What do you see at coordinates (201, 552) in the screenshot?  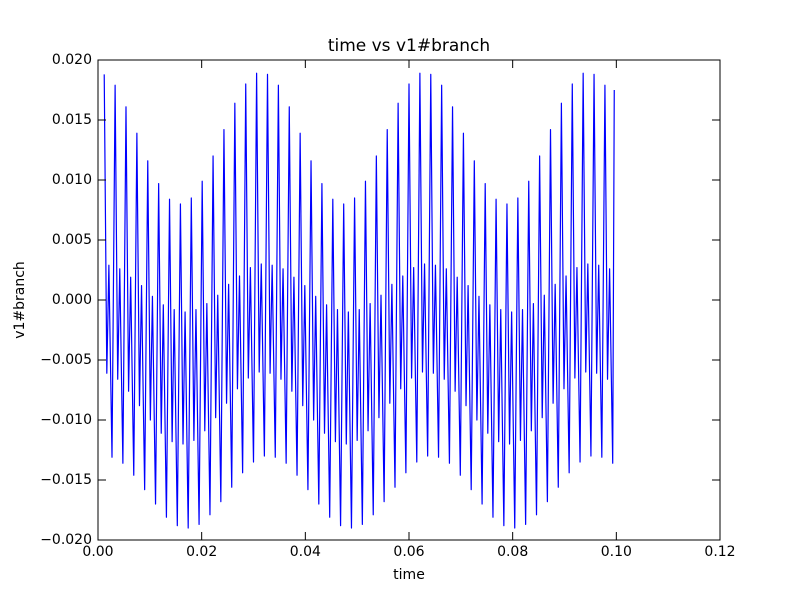 I see `x-tick-label: 0.02` at bounding box center [201, 552].